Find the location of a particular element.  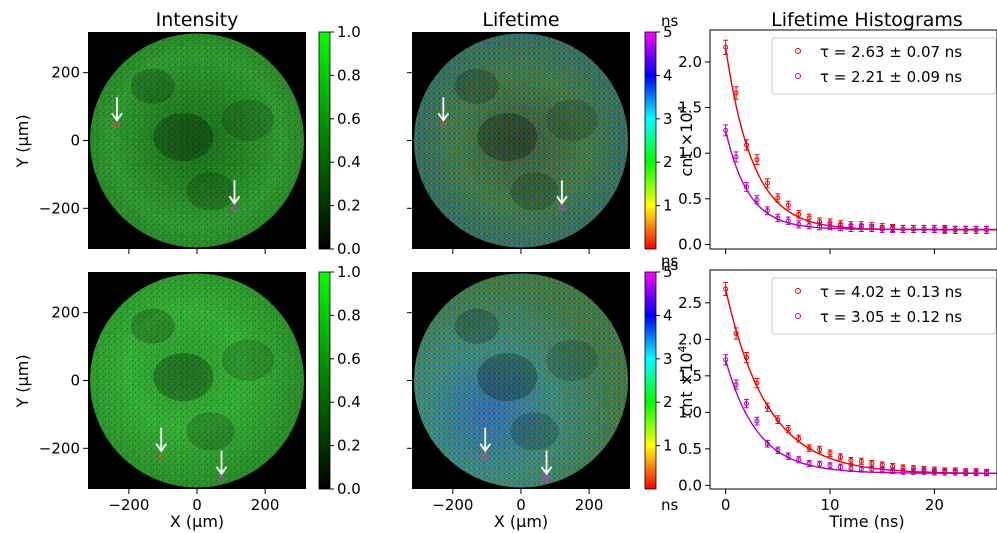

colorbar-tick-label: 0.8 is located at coordinates (349, 315).